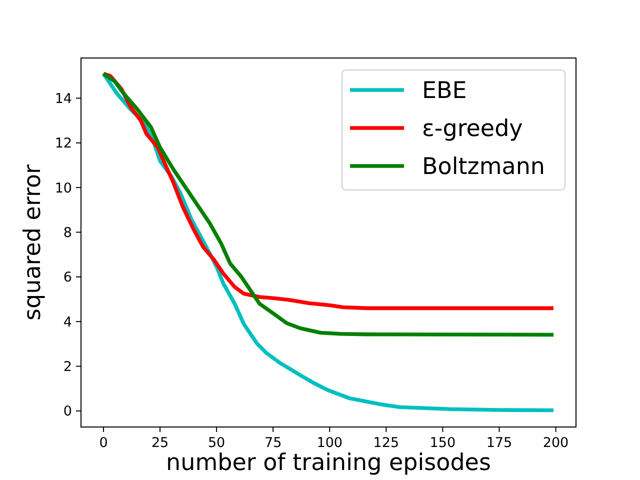 The height and width of the screenshot is (480, 640). What do you see at coordinates (67, 232) in the screenshot?
I see `y-tick-label: 8` at bounding box center [67, 232].